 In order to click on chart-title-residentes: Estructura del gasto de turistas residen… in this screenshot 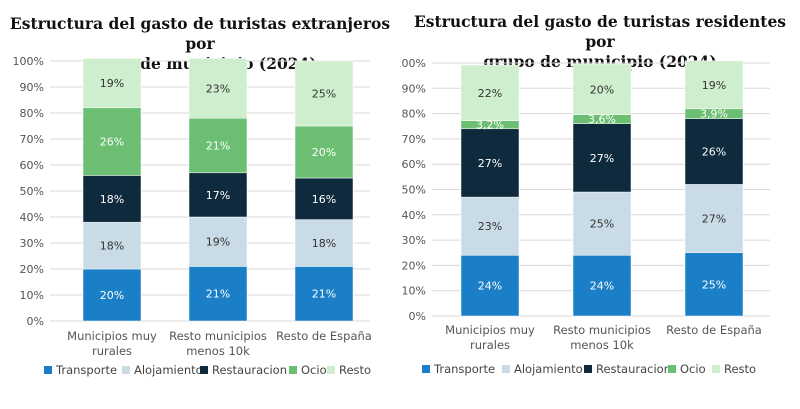, I will do `click(600, 42)`.